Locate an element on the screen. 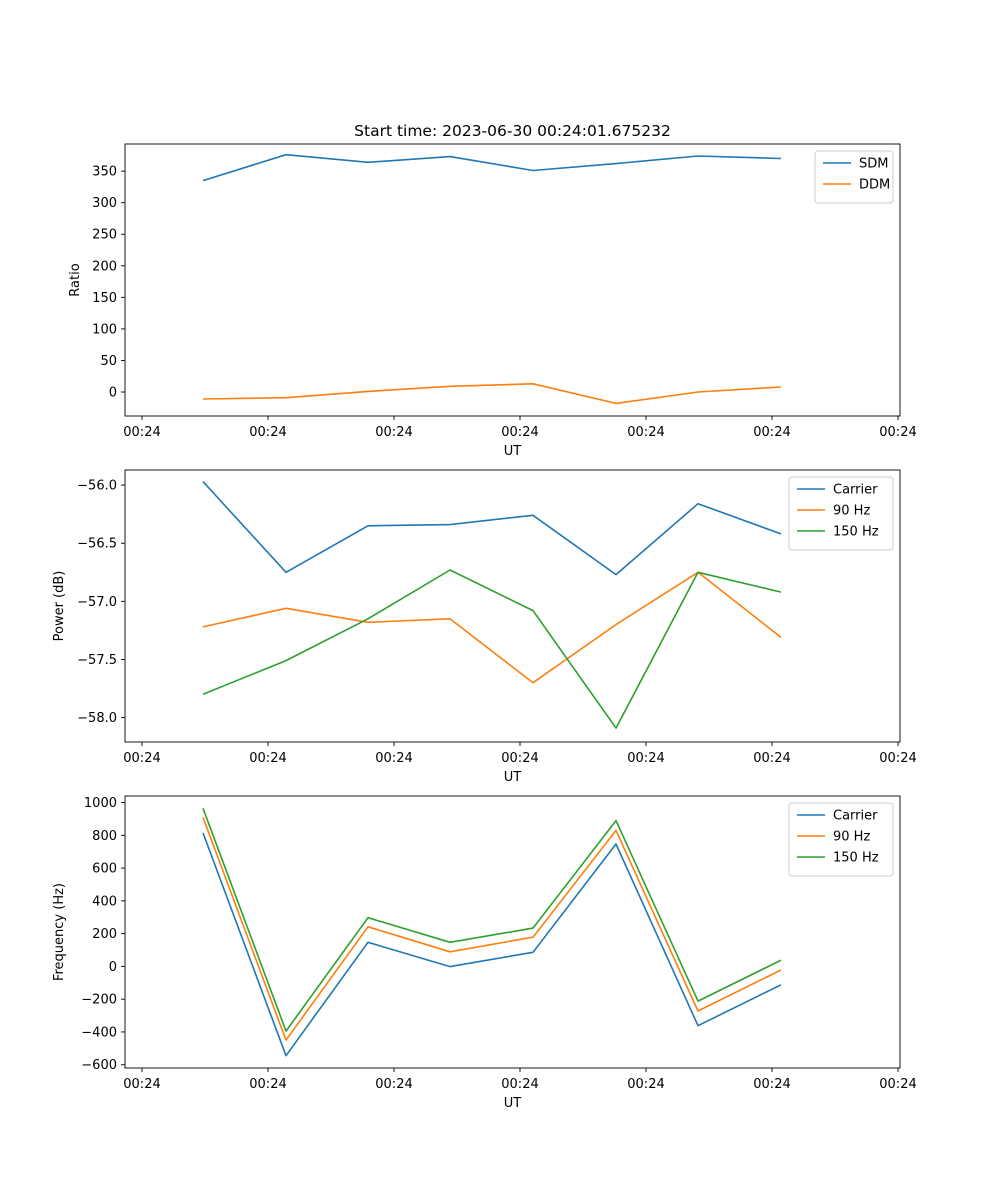 Image resolution: width=1000 pixels, height=1200 pixels. legend-box is located at coordinates (854, 177).